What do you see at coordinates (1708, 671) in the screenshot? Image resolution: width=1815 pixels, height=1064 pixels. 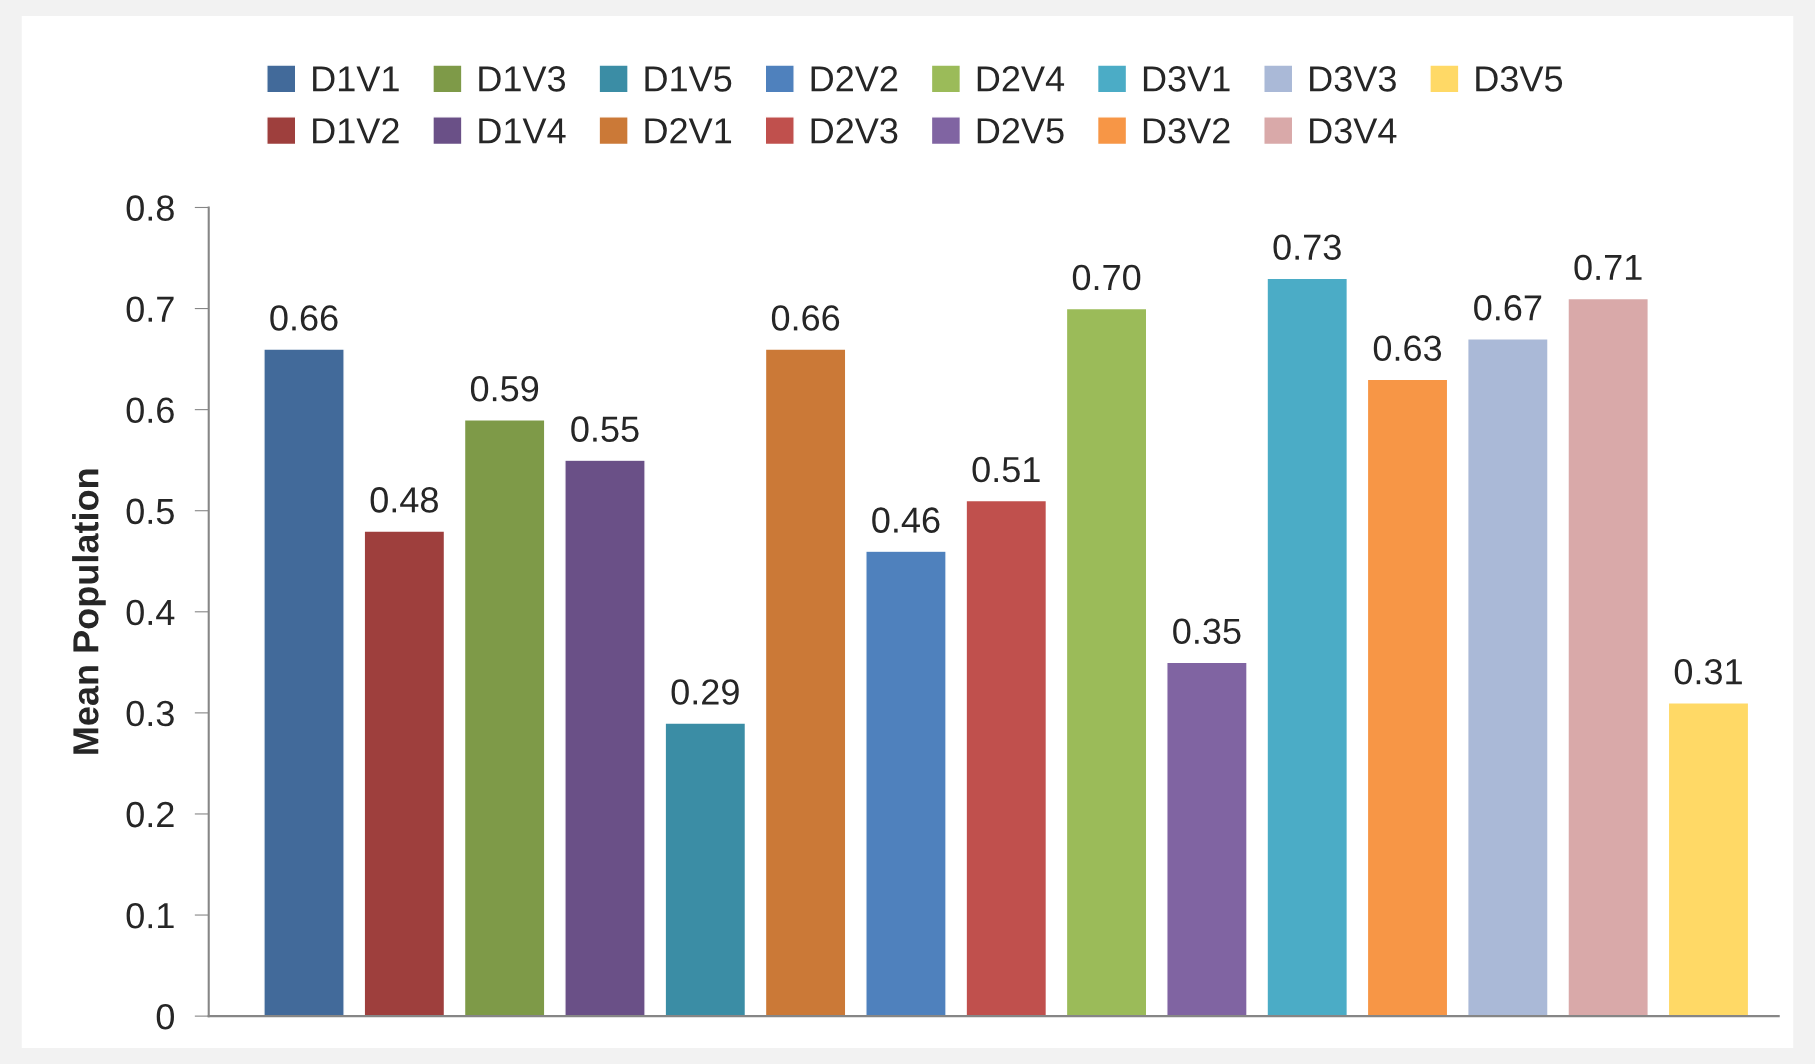 I see `data-label: 0.31` at bounding box center [1708, 671].